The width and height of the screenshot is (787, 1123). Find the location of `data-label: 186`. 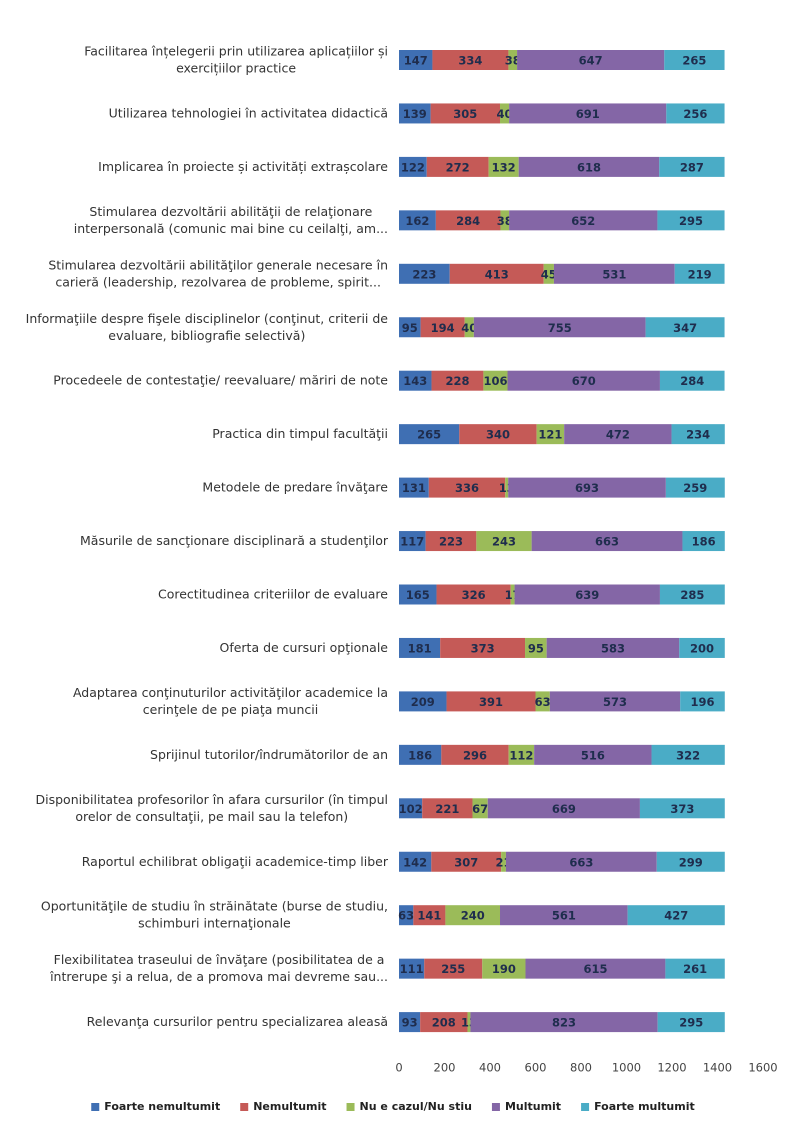

data-label: 186 is located at coordinates (420, 755).